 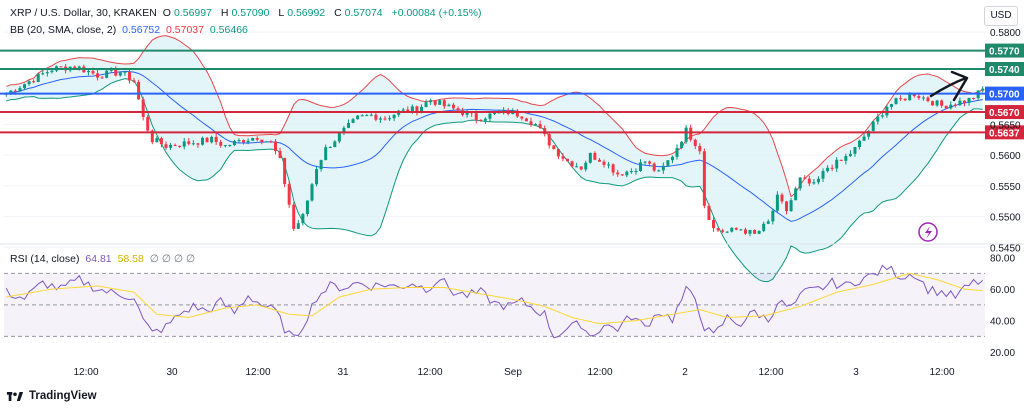 What do you see at coordinates (51, 396) in the screenshot?
I see `tradingview-logo: TradingView` at bounding box center [51, 396].